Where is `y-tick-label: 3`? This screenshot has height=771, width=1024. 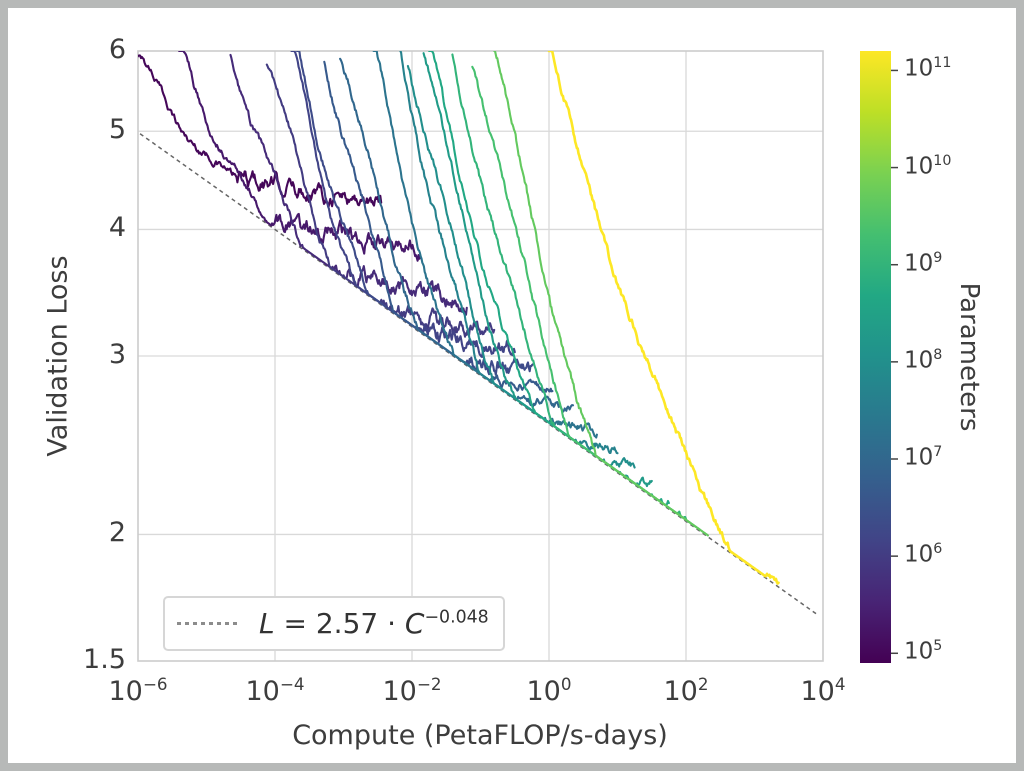 y-tick-label: 3 is located at coordinates (117, 354).